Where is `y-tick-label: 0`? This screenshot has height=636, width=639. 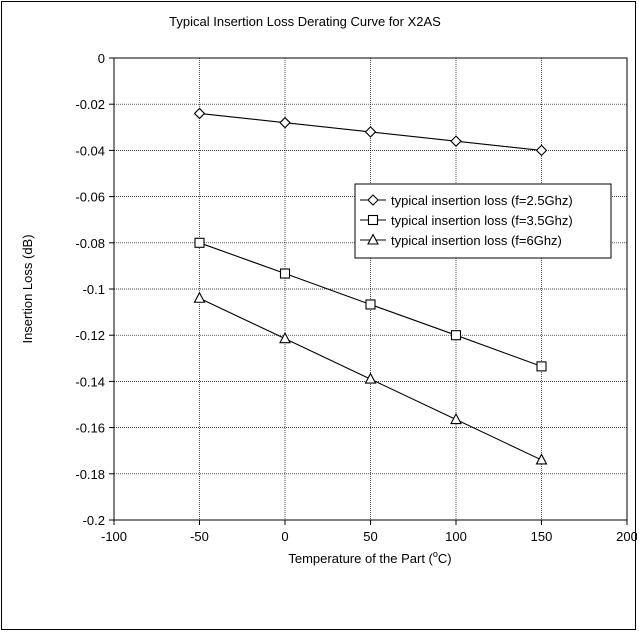 y-tick-label: 0 is located at coordinates (101, 58).